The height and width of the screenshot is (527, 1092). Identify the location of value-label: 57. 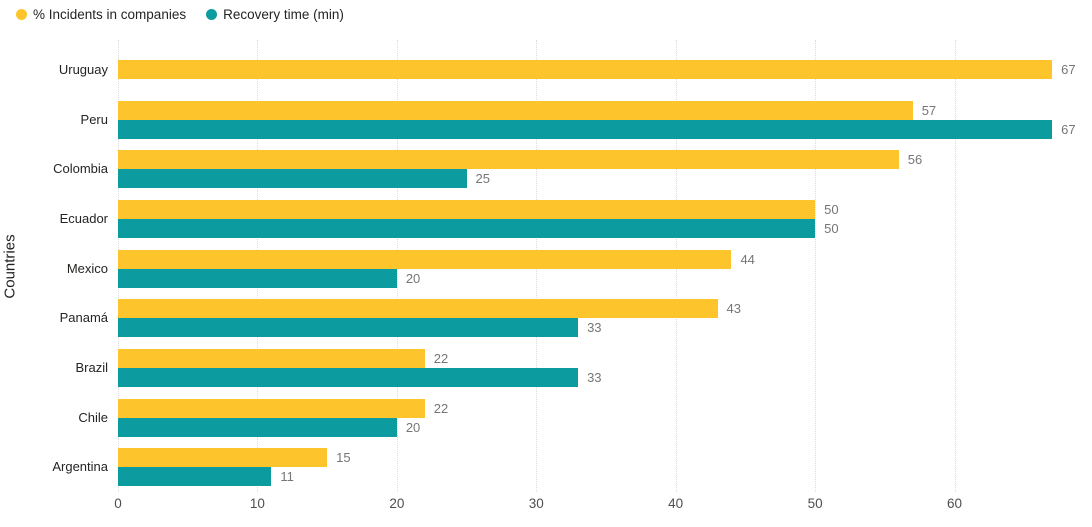
(929, 110).